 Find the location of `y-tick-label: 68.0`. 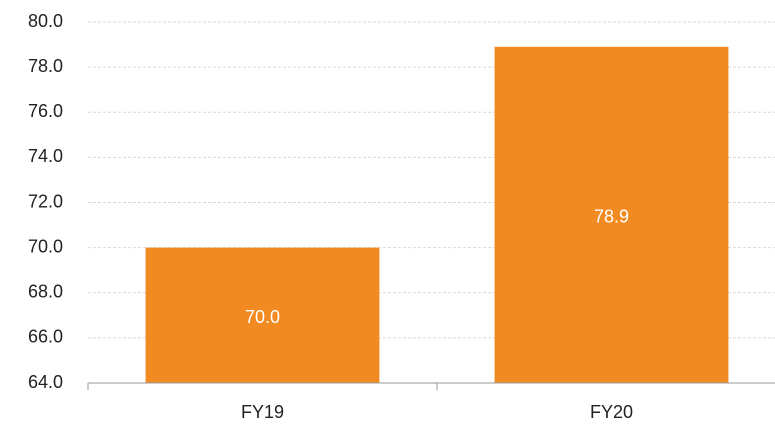

y-tick-label: 68.0 is located at coordinates (45, 292).